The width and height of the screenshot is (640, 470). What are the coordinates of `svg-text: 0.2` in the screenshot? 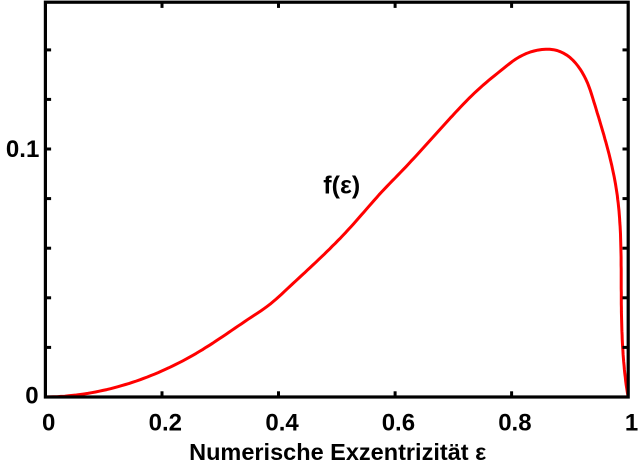 It's located at (165, 422).